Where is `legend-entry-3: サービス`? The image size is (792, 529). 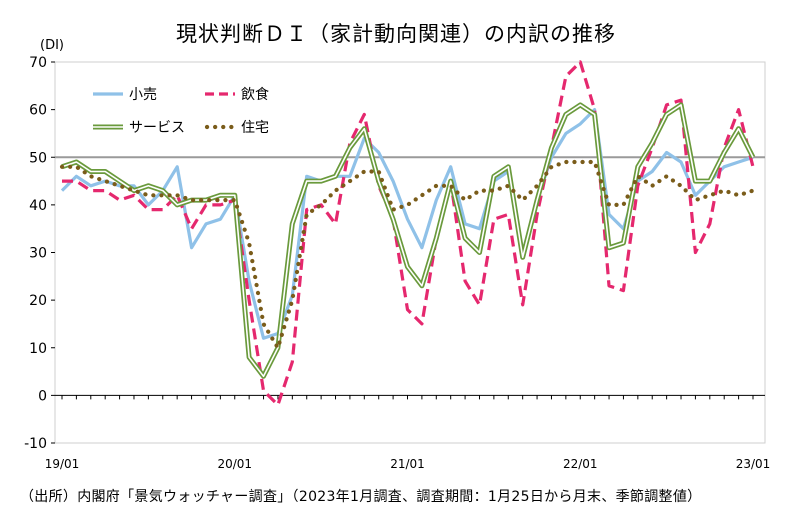 legend-entry-3: サービス is located at coordinates (139, 128).